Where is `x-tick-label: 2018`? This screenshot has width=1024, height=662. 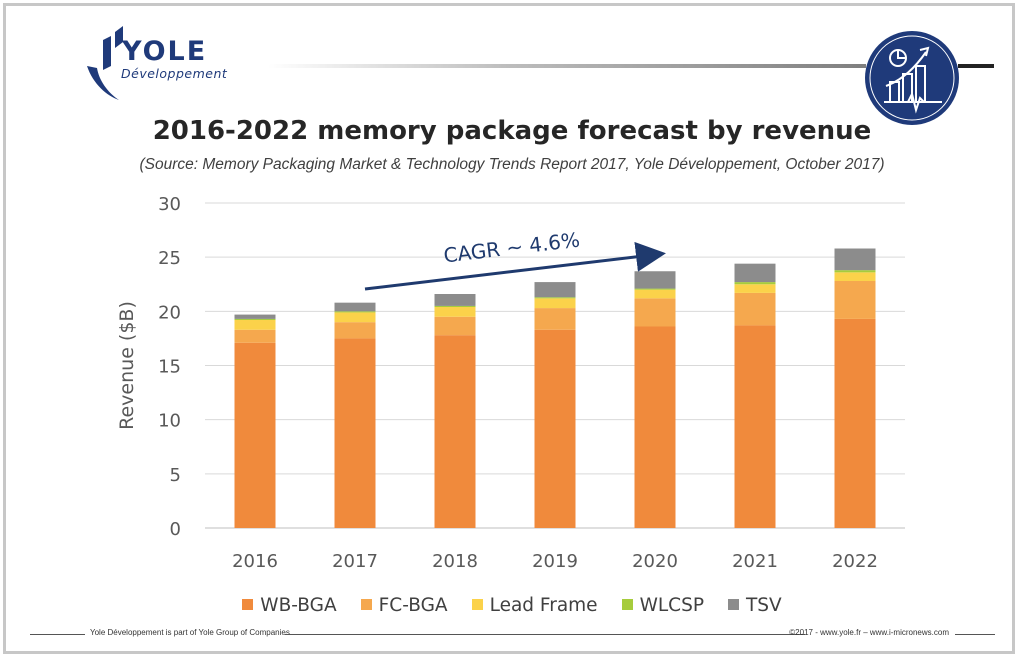 x-tick-label: 2018 is located at coordinates (455, 561).